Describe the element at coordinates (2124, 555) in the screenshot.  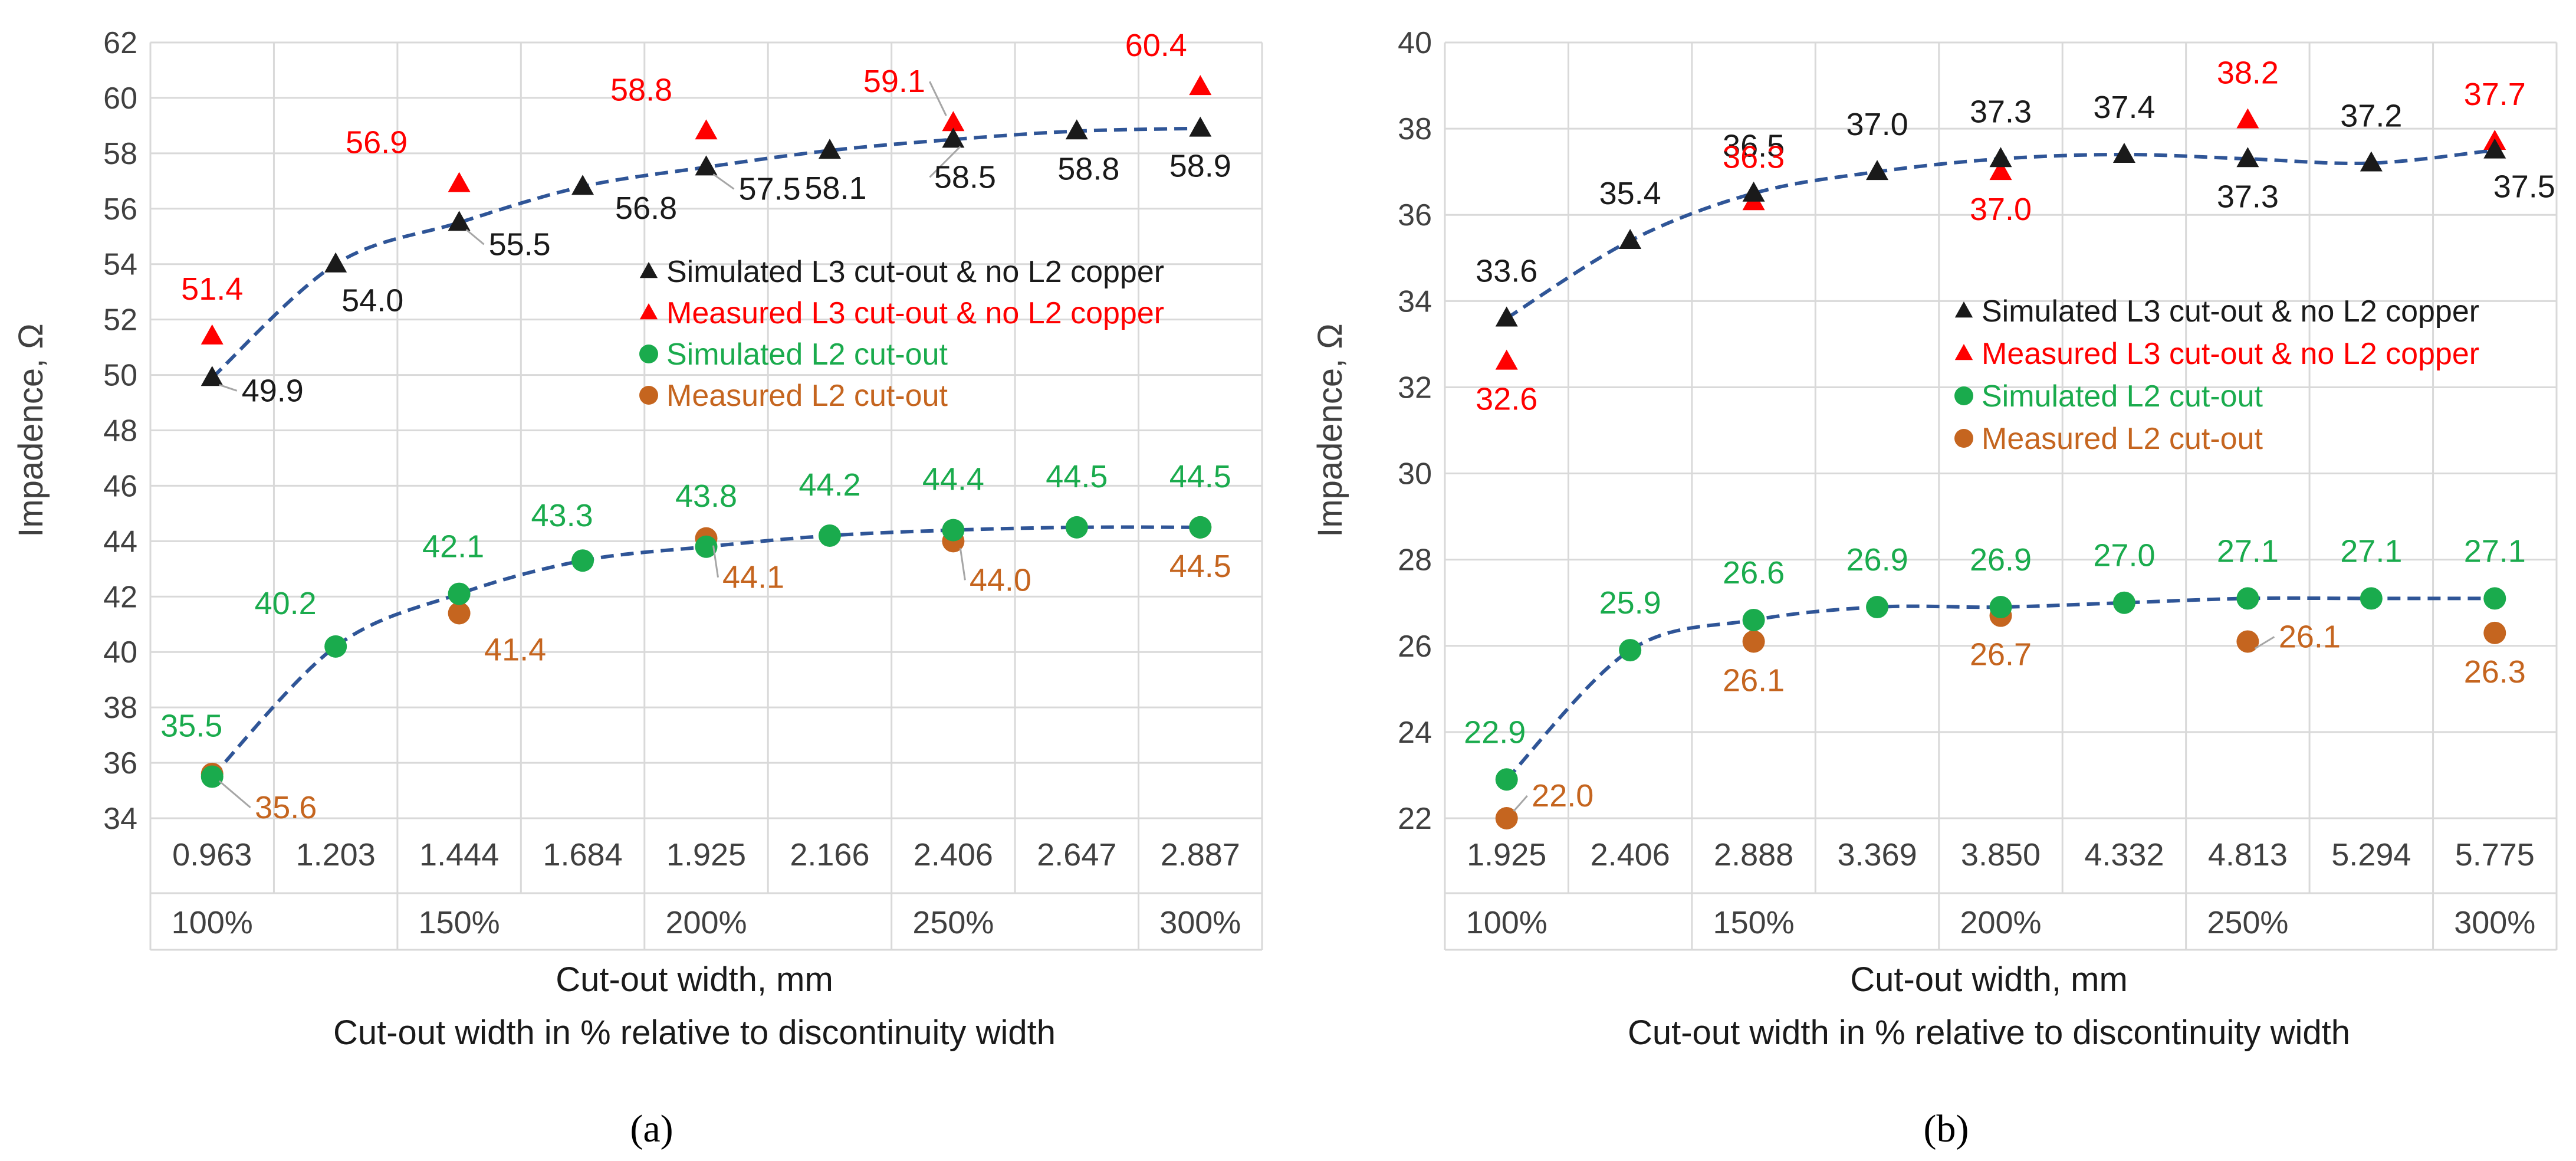
I see `data-label: 27.0` at that location.